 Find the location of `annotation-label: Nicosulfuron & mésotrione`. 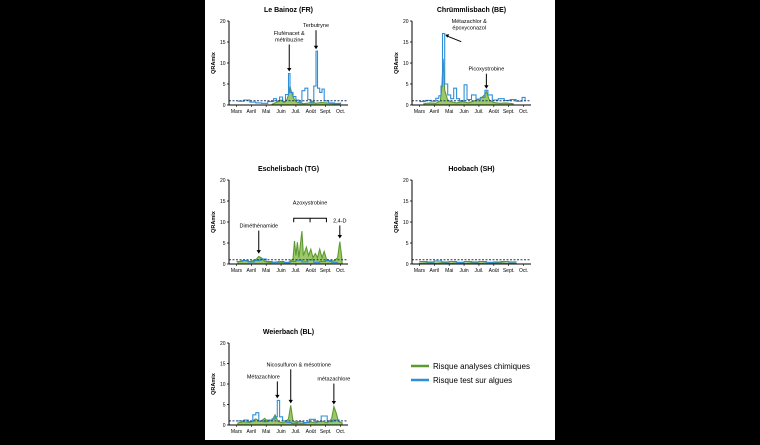

annotation-label: Nicosulfuron & mésotrione is located at coordinates (298, 365).